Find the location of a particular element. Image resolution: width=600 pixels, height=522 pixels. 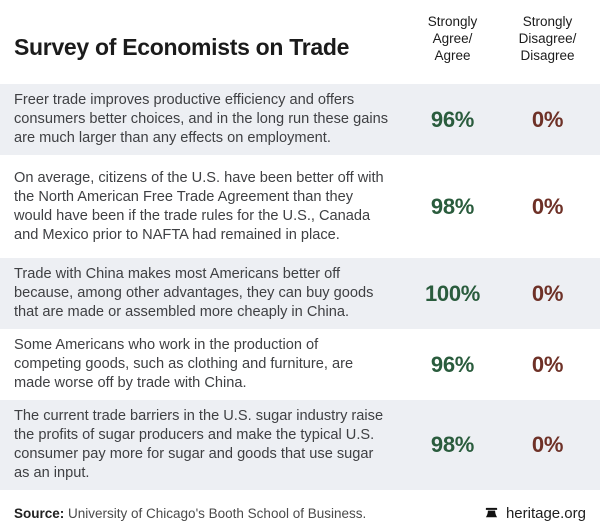

agree-value: 100% is located at coordinates (452, 293).